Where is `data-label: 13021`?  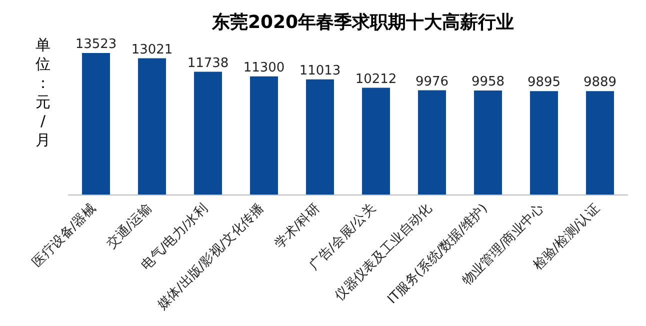 data-label: 13021 is located at coordinates (152, 50).